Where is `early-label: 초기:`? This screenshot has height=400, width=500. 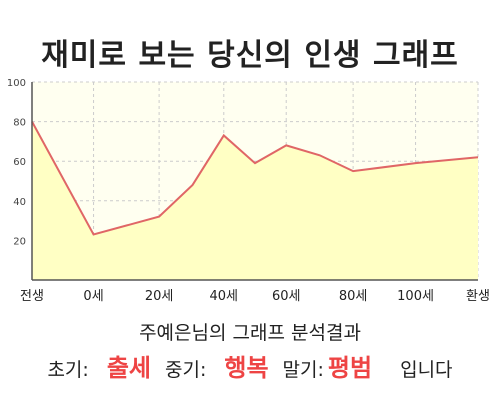
early-label: 초기: is located at coordinates (68, 370).